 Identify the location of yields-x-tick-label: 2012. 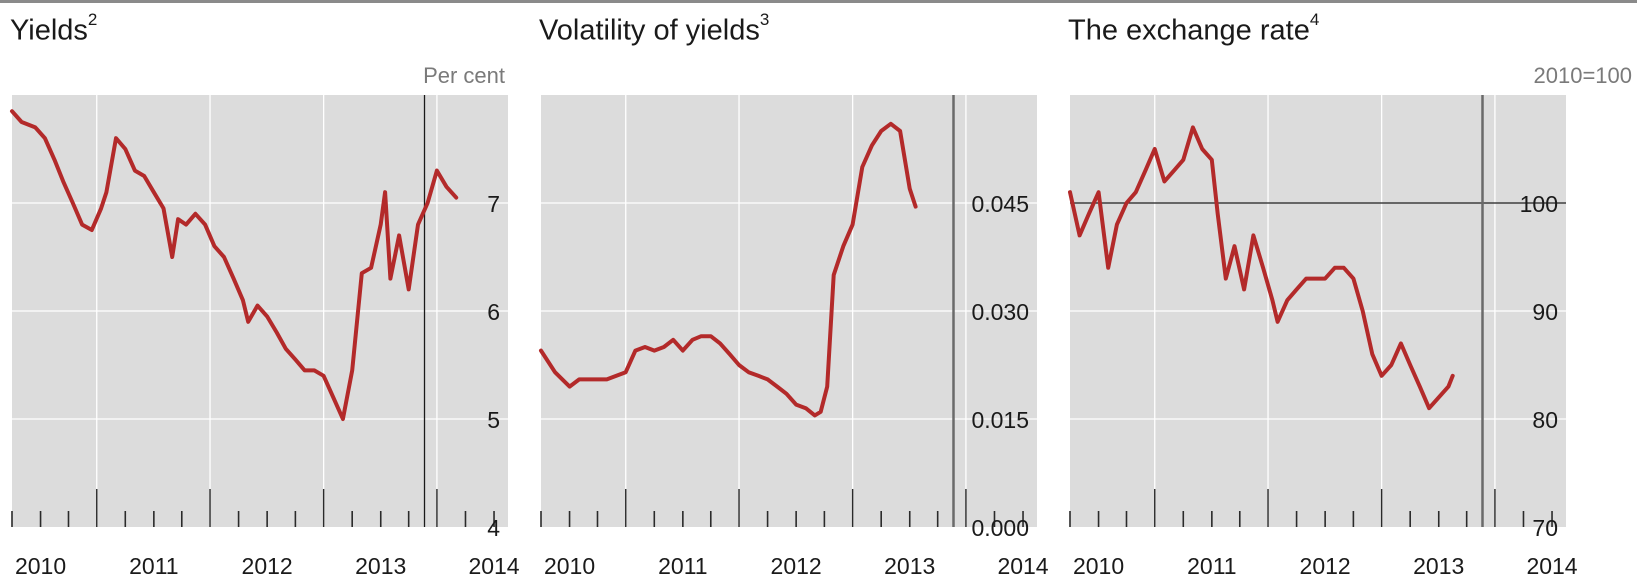
(267, 566).